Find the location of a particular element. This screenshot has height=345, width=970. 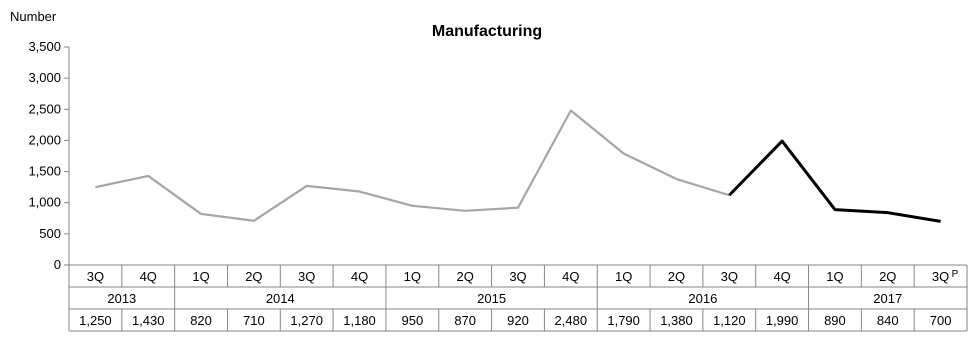

x-axis-year-labels: 2013 2014 2015 2016 2017 is located at coordinates (504, 298).